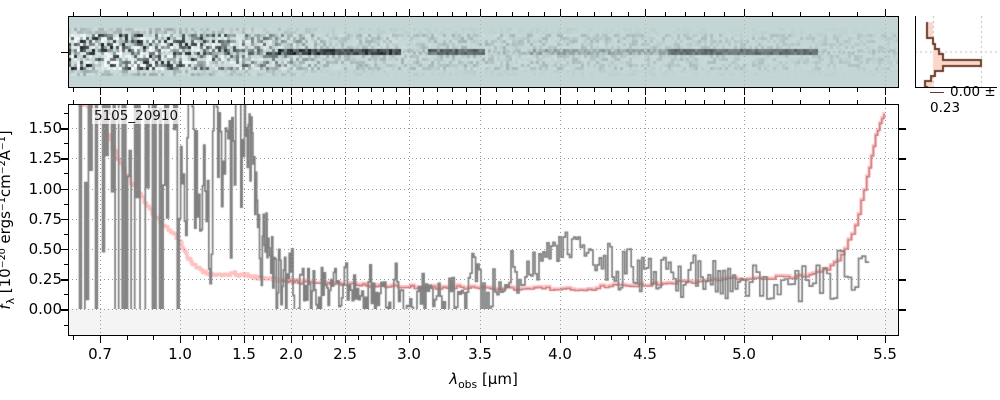 This screenshot has height=400, width=1000. What do you see at coordinates (483, 189) in the screenshot?
I see `gridline-y-1.00` at bounding box center [483, 189].